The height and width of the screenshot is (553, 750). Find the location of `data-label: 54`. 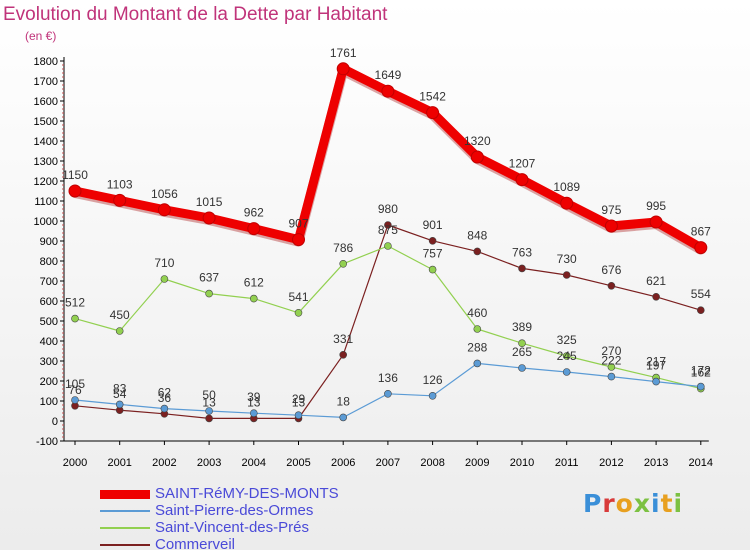

data-label: 54 is located at coordinates (120, 394).